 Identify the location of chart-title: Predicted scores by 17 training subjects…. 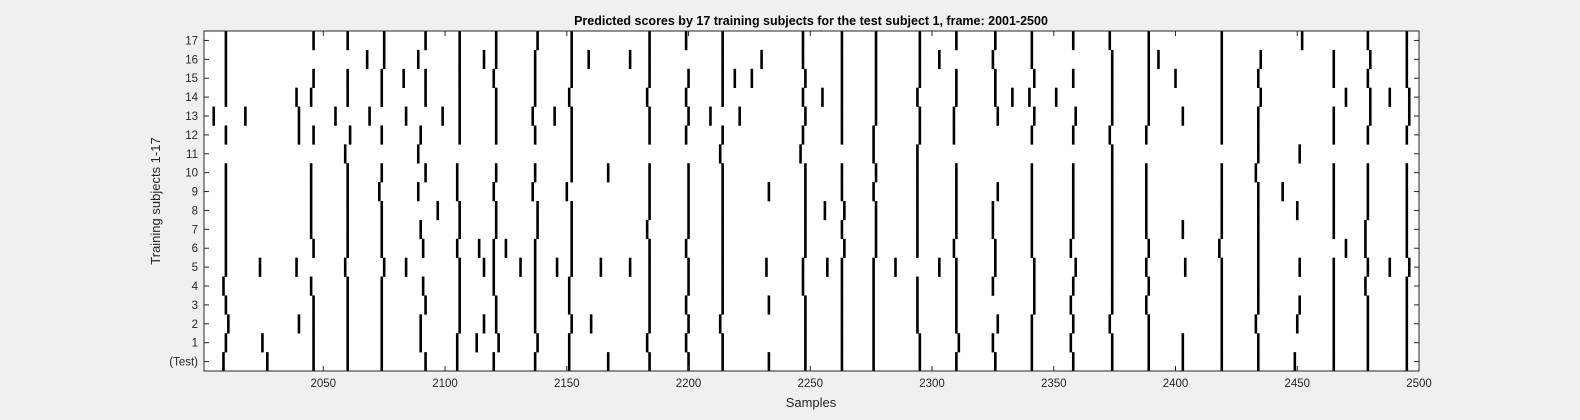
(811, 21).